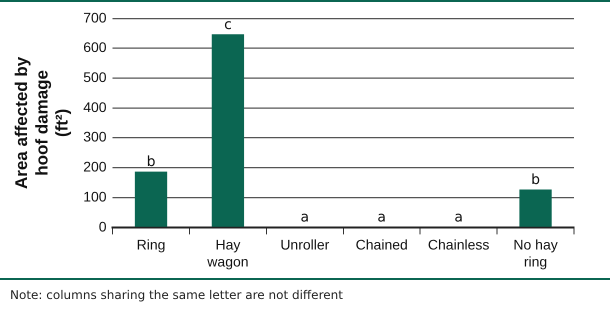 The height and width of the screenshot is (321, 610). Describe the element at coordinates (95, 106) in the screenshot. I see `y-tick-label: 400` at that location.